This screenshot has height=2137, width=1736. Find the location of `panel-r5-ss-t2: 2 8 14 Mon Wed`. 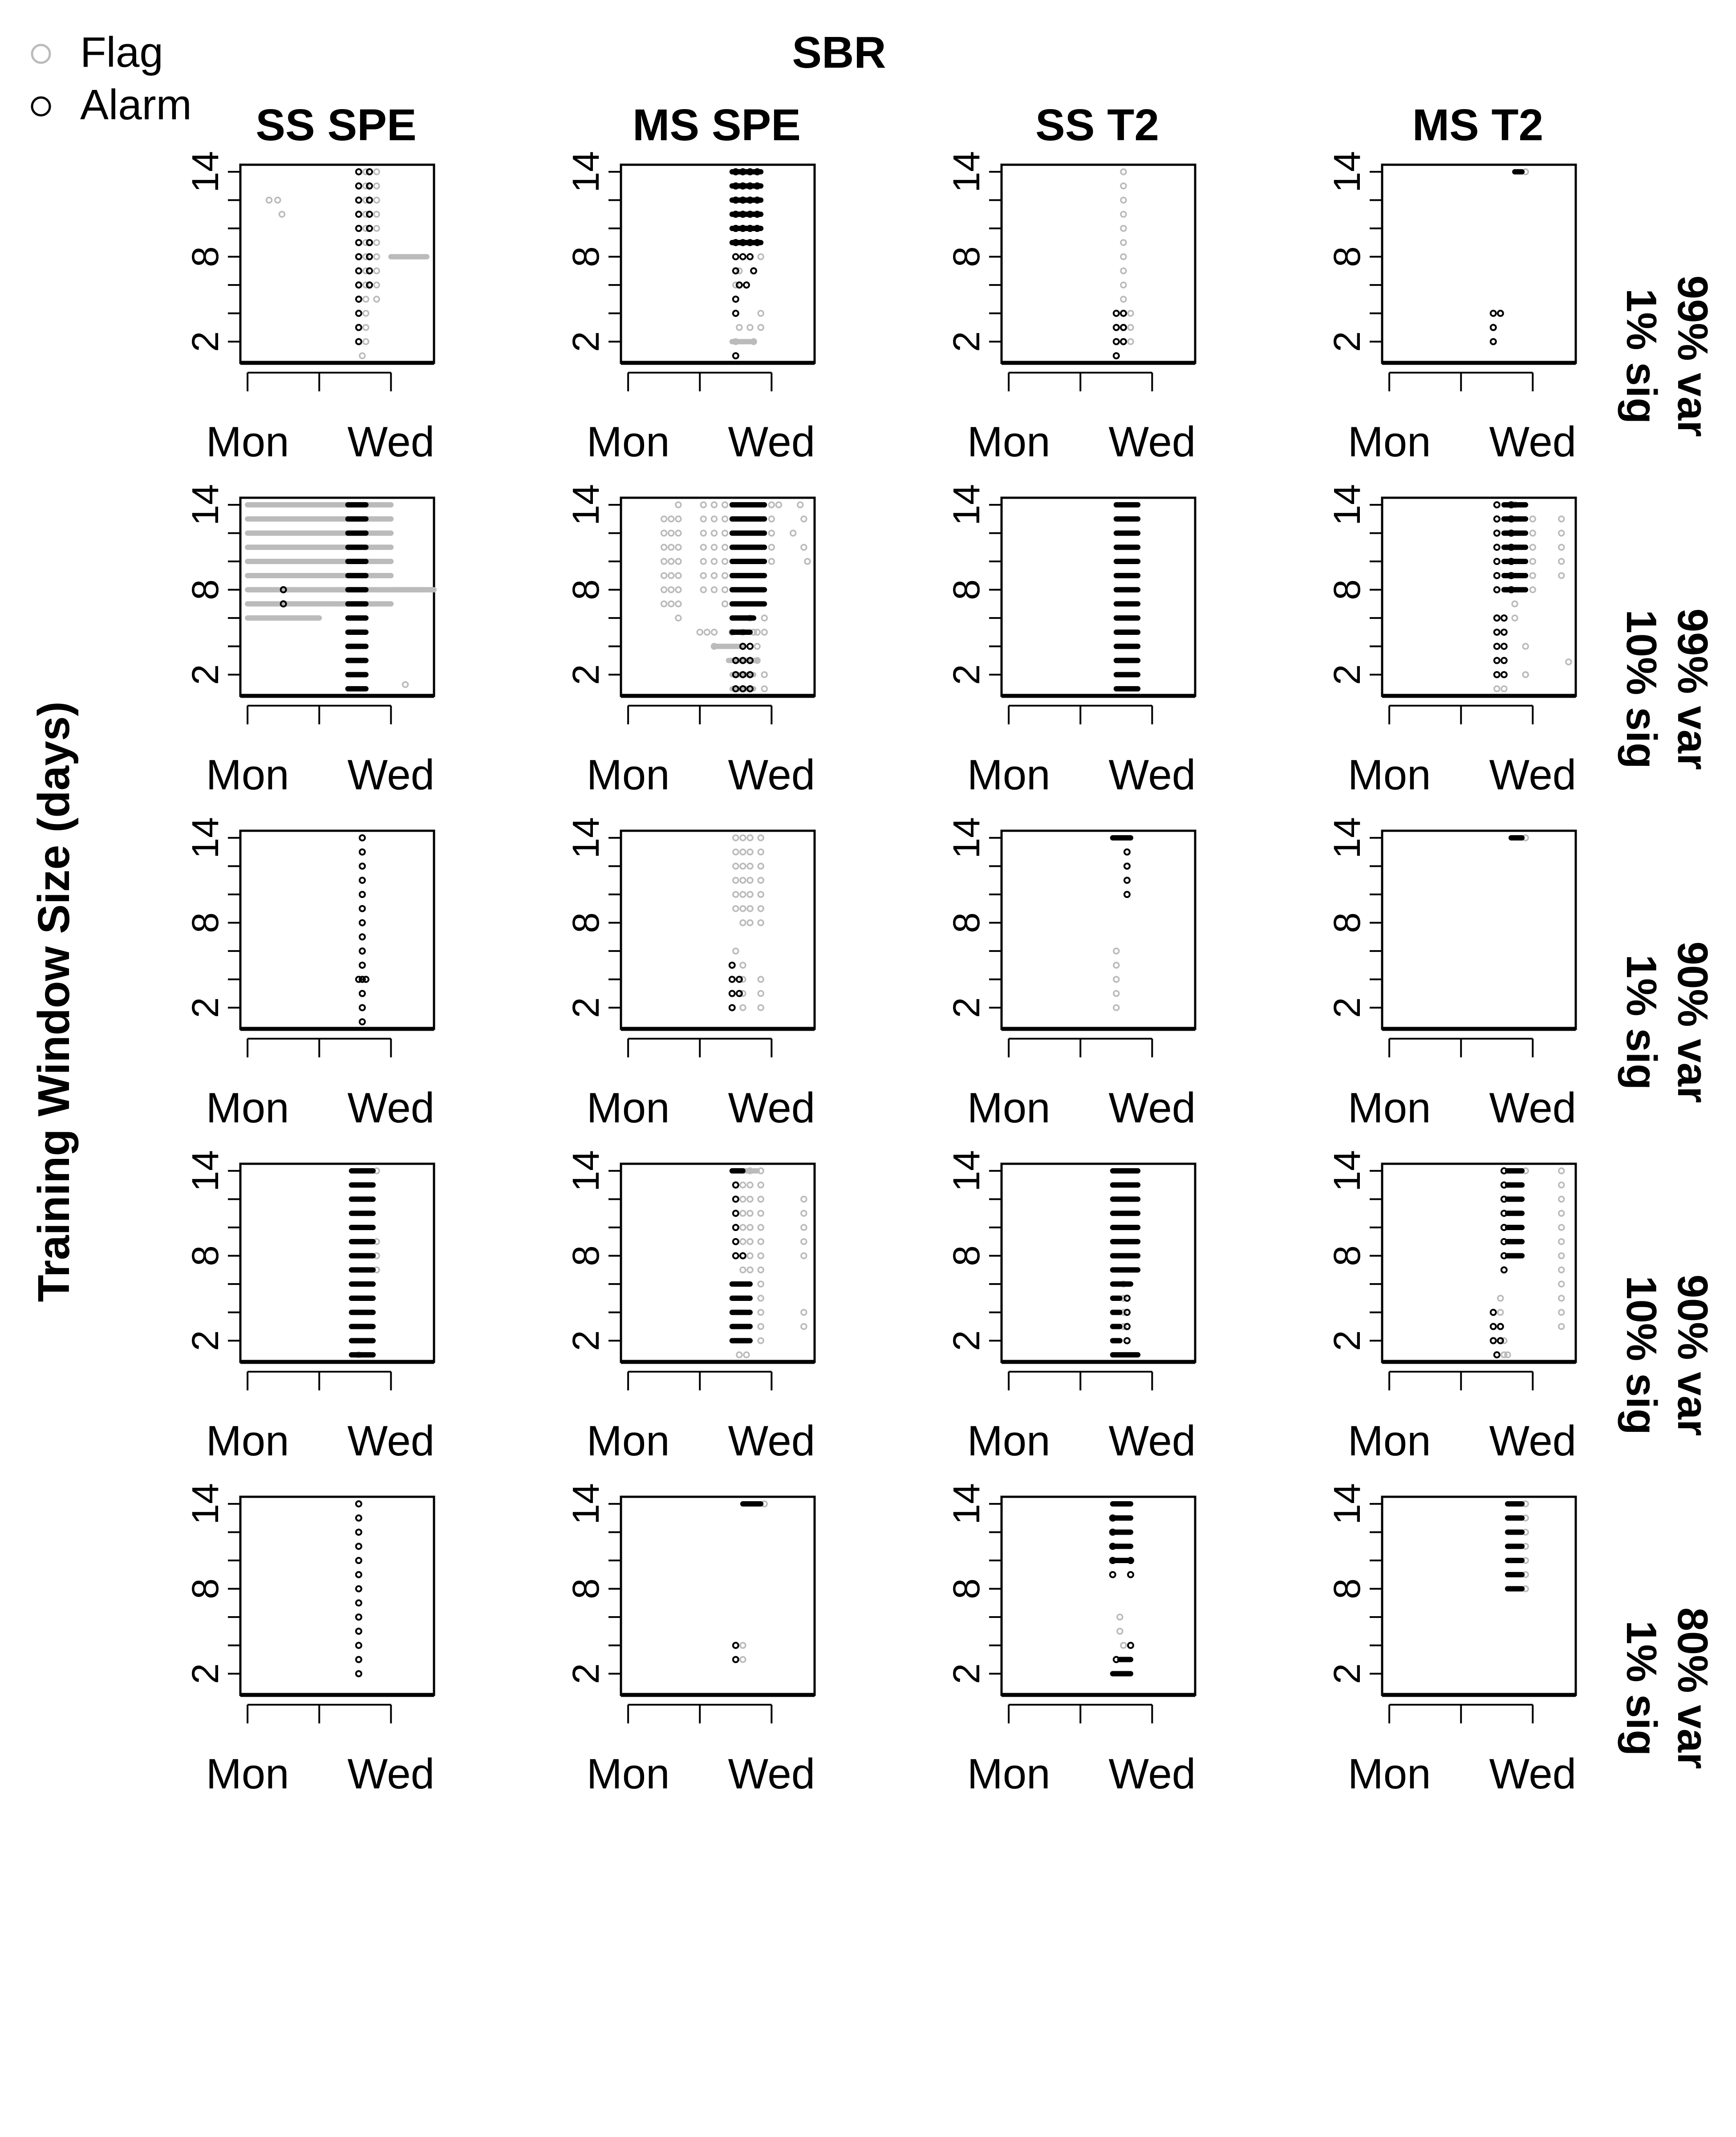

panel-r5-ss-t2: 2 8 14 Mon Wed is located at coordinates (1071, 1640).